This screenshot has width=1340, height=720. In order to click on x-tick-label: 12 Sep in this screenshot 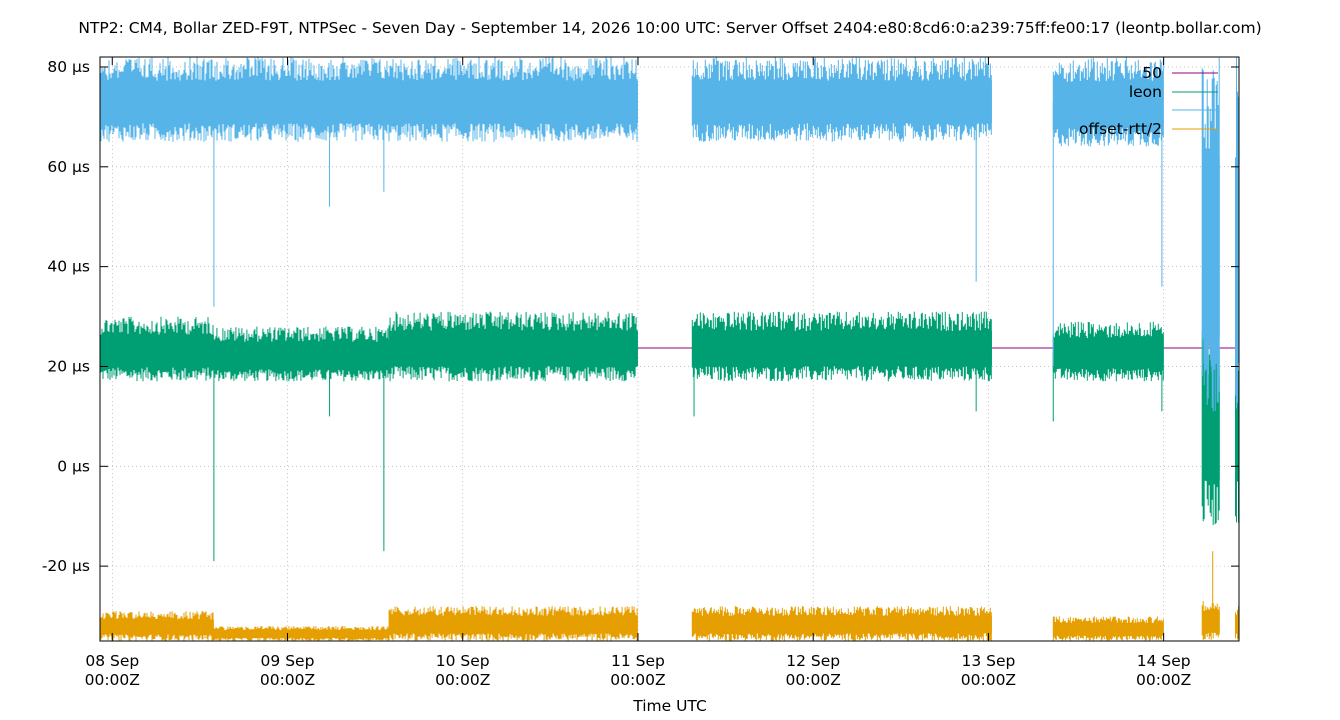, I will do `click(813, 661)`.